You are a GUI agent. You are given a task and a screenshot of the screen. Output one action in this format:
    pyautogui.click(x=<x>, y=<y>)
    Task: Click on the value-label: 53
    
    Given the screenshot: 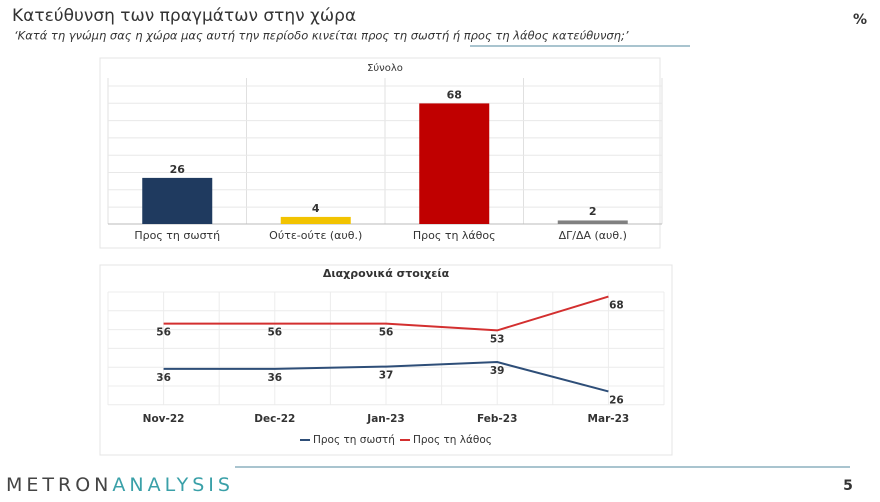 What is the action you would take?
    pyautogui.click(x=497, y=339)
    